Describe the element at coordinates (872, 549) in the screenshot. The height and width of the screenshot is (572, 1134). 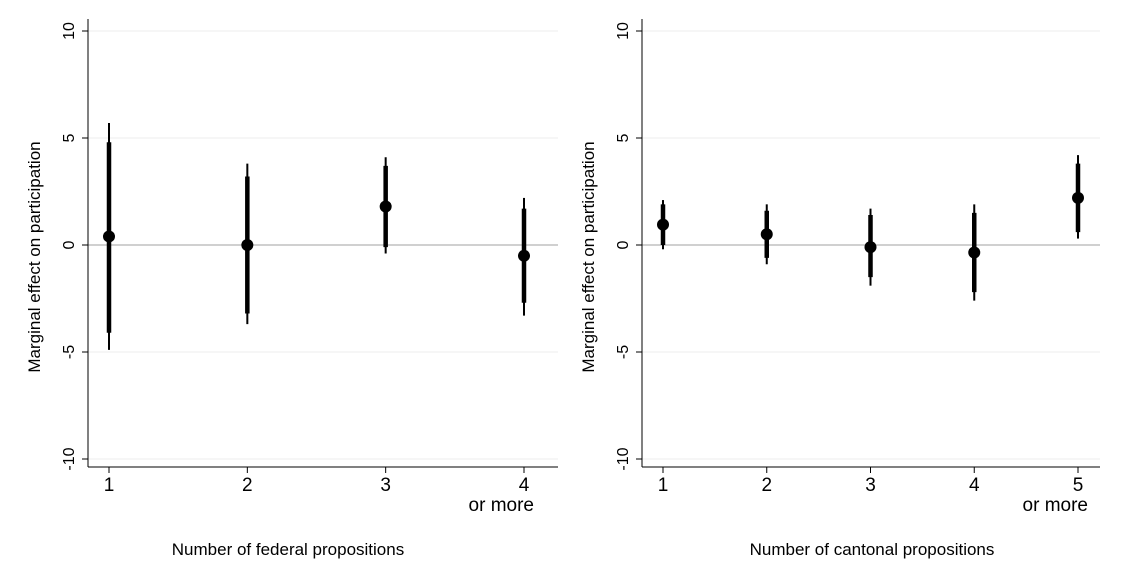
I see `x-axis-title: Number of cantonal propositions` at that location.